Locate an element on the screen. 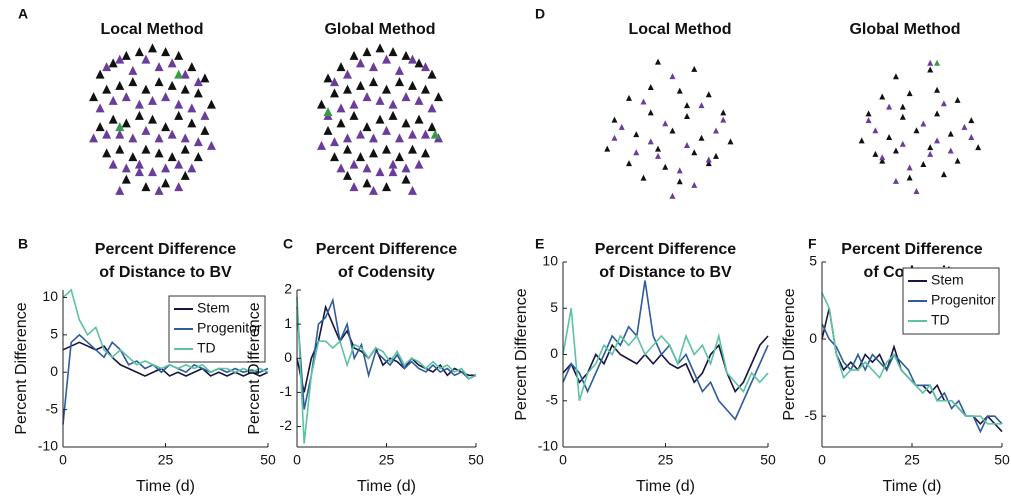 The width and height of the screenshot is (1011, 498). y-tick-label: -10 is located at coordinates (48, 446).